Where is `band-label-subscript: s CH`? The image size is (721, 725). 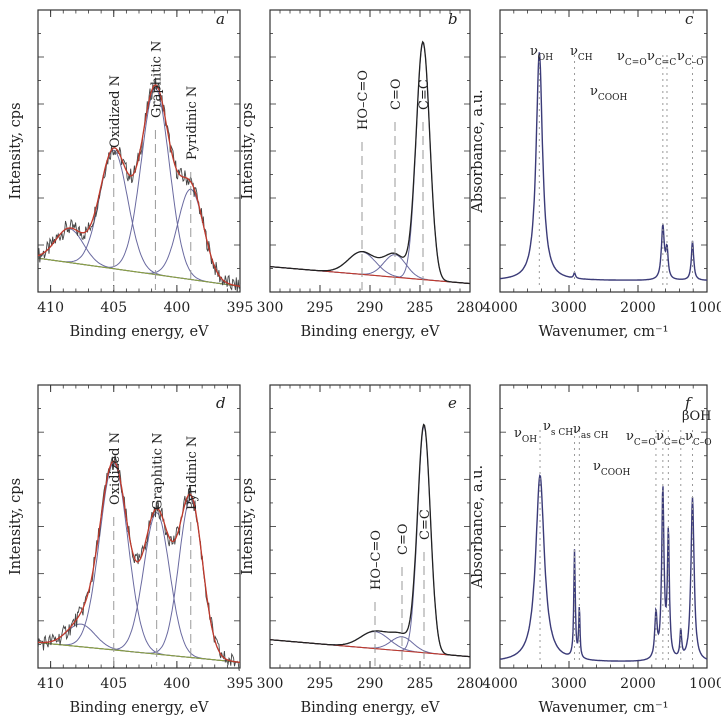
band-label-subscript: s CH is located at coordinates (562, 433).